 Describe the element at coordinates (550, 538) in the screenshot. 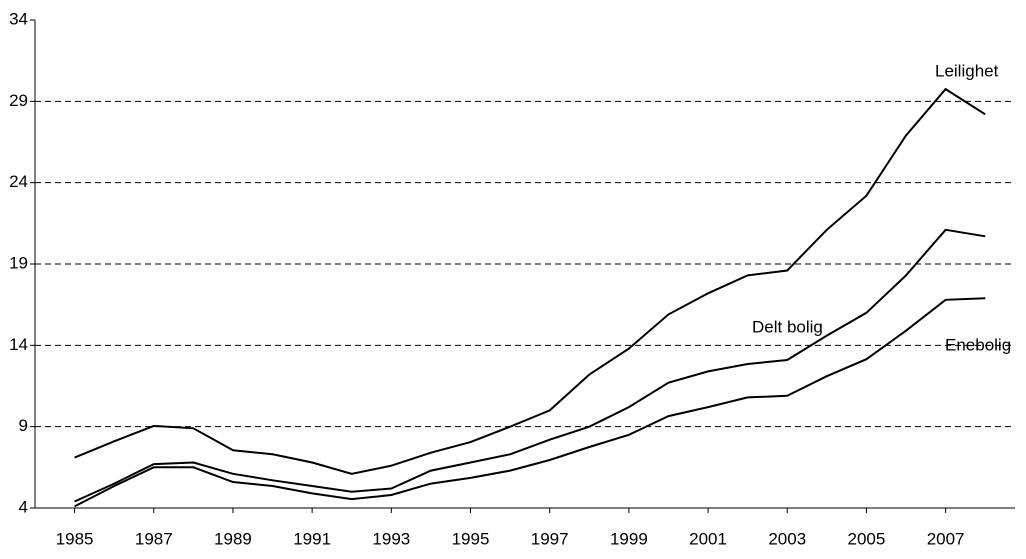

I see `x-tick-label: 1997` at that location.